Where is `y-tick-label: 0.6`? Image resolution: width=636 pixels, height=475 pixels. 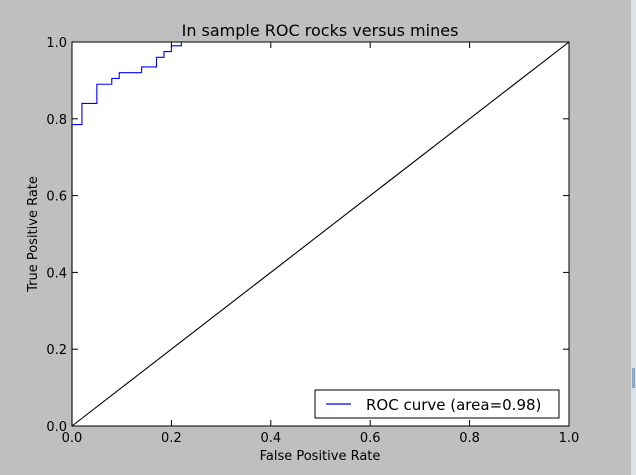
y-tick-label: 0.6 is located at coordinates (56, 197).